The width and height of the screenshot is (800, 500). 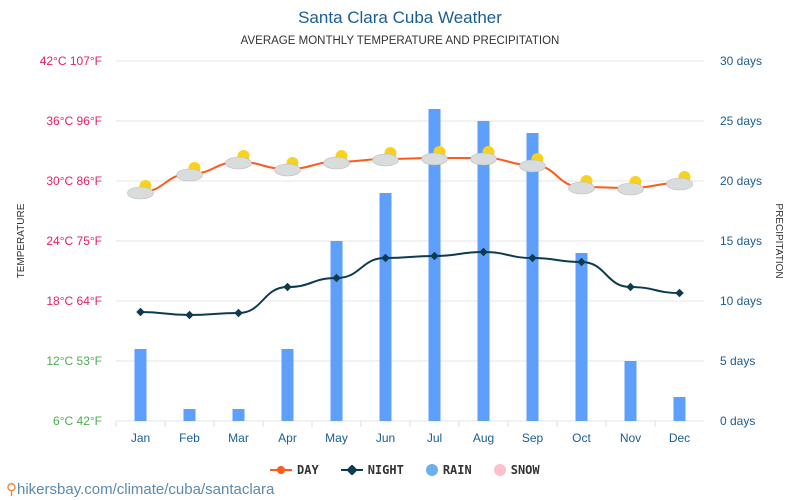 I want to click on location-pin-icon: ⚲, so click(x=11, y=489).